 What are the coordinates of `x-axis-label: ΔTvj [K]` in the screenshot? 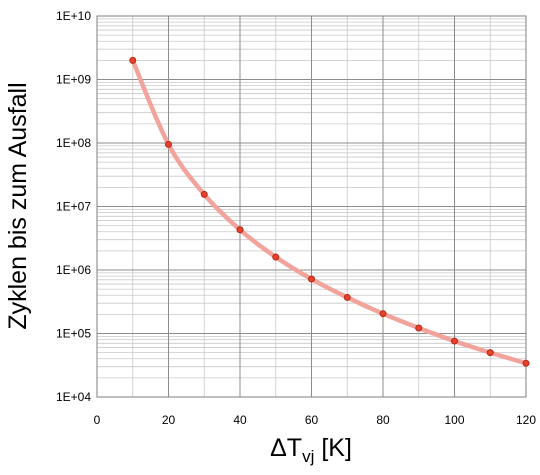 It's located at (311, 450).